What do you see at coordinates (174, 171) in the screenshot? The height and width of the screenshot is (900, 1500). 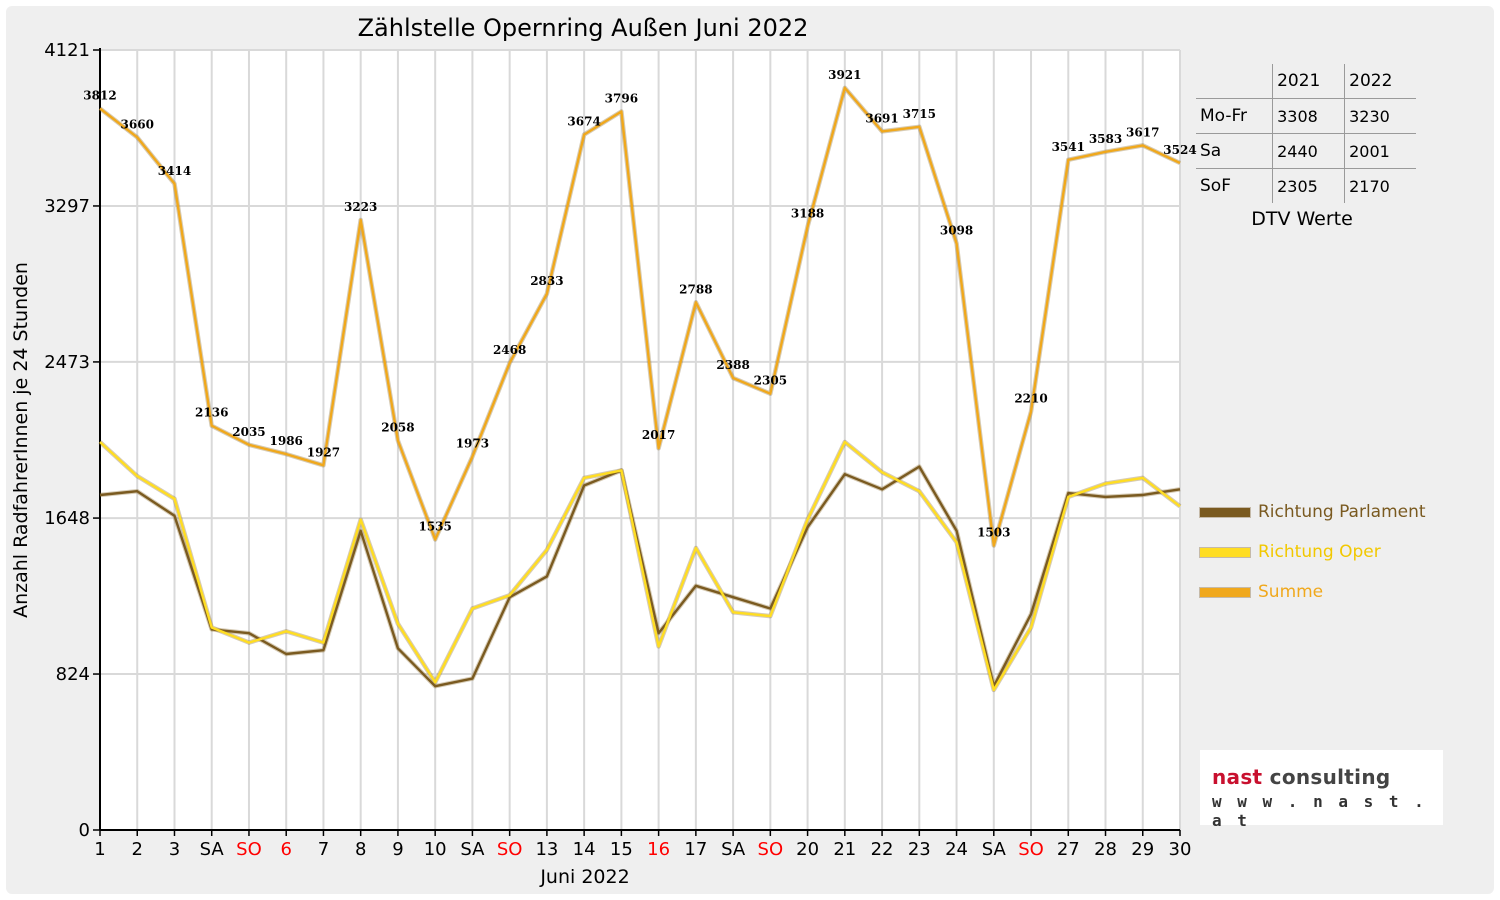 I see `data-label: 3414` at bounding box center [174, 171].